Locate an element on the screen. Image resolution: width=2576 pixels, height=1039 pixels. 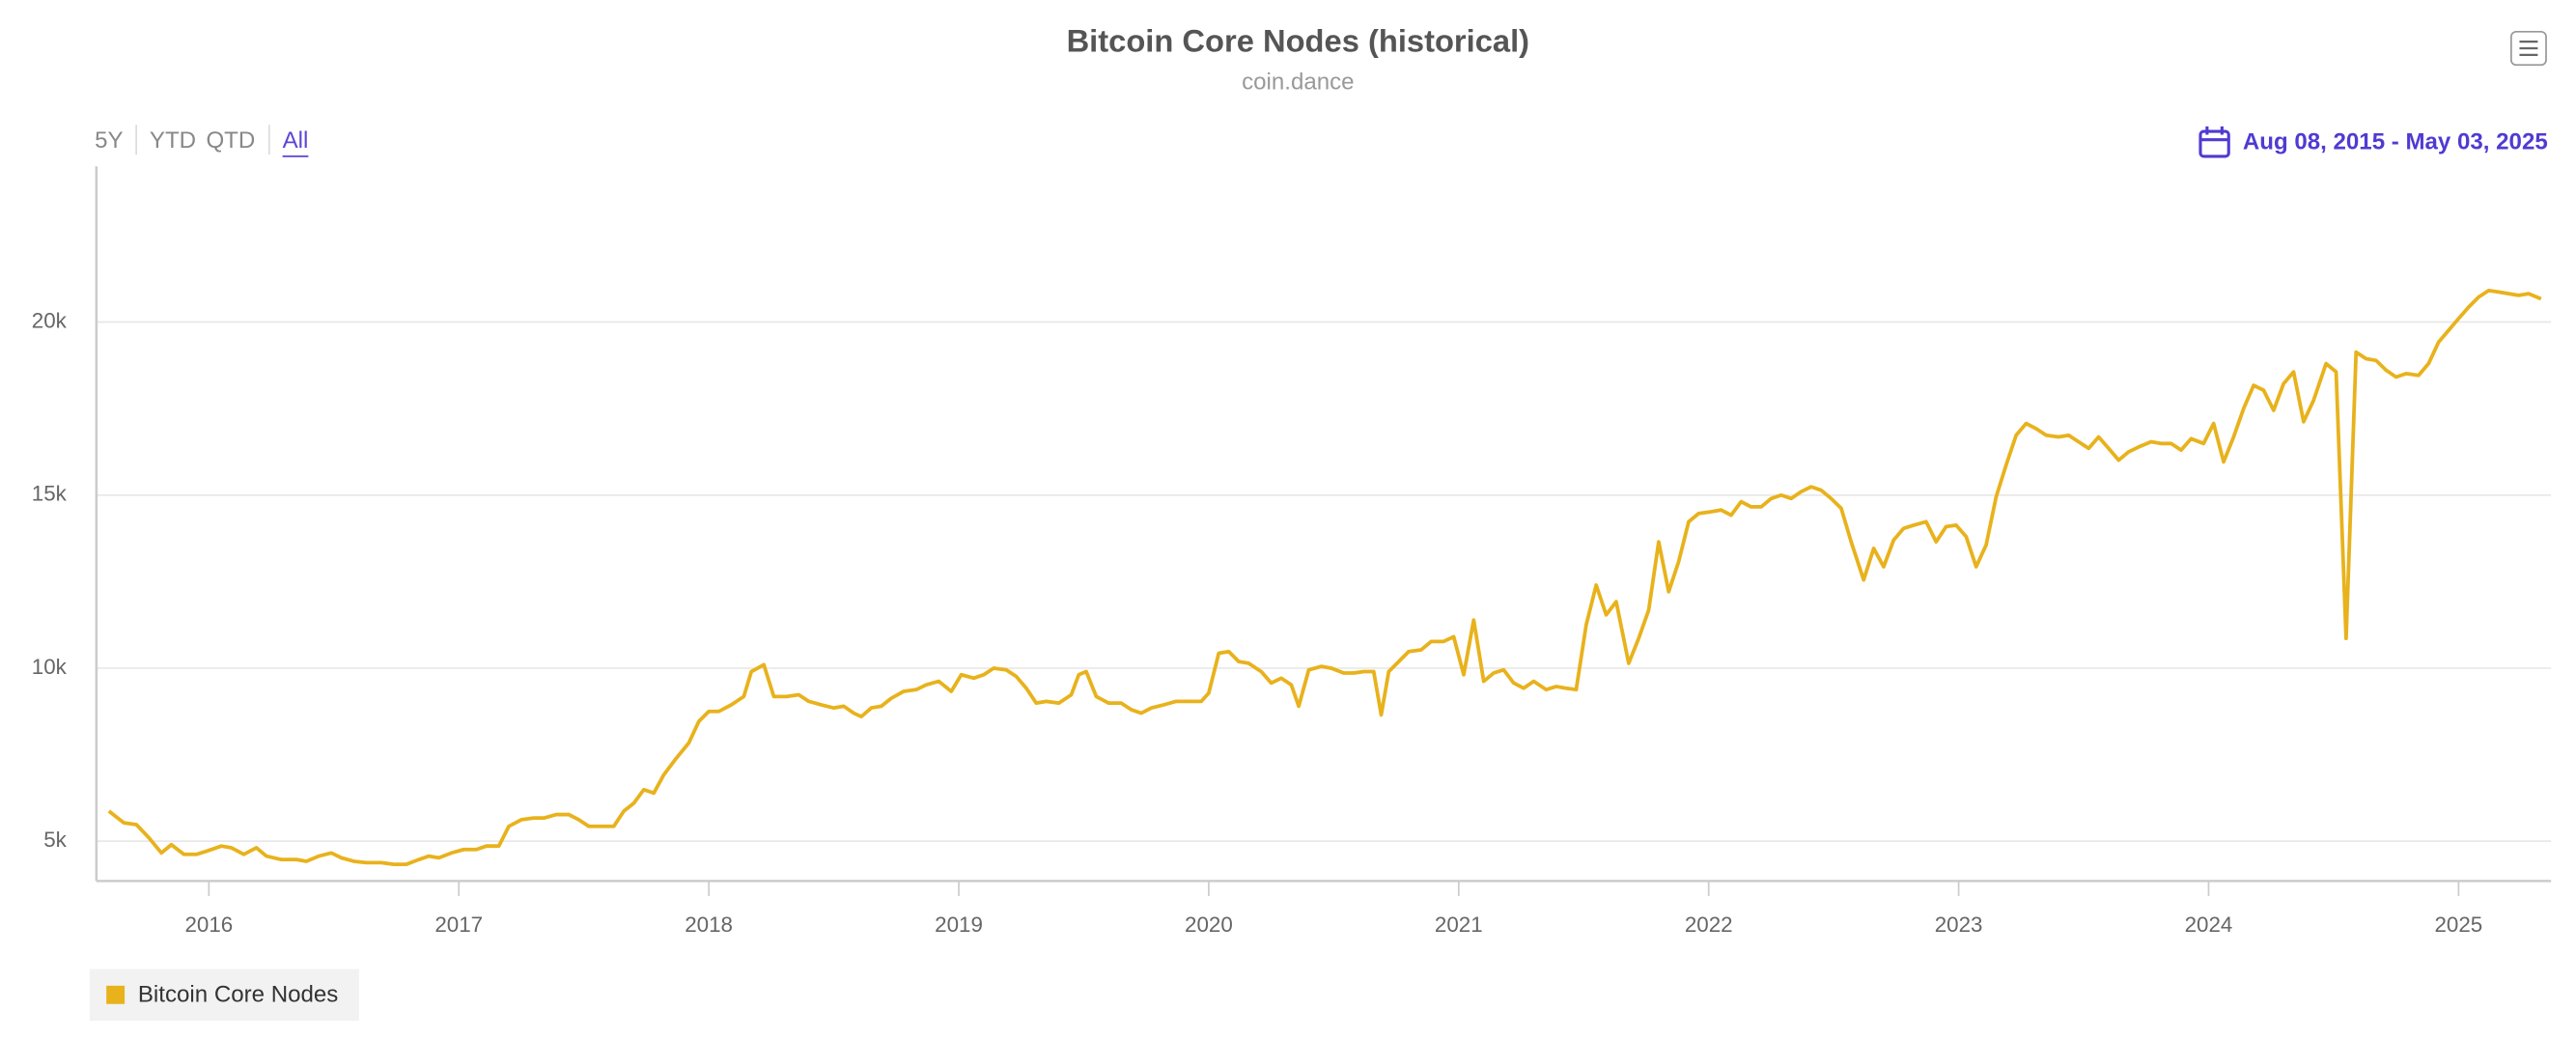
x-tick-label: 2017 is located at coordinates (459, 925).